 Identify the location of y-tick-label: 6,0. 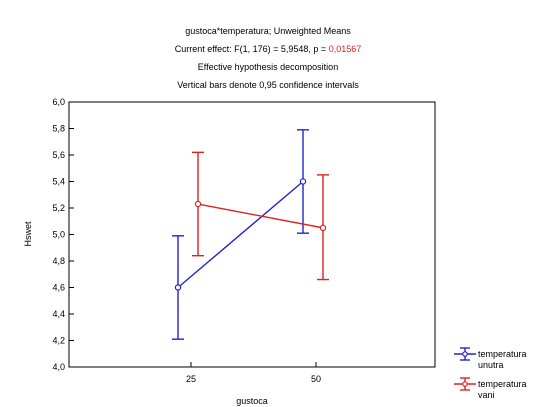
(58, 102).